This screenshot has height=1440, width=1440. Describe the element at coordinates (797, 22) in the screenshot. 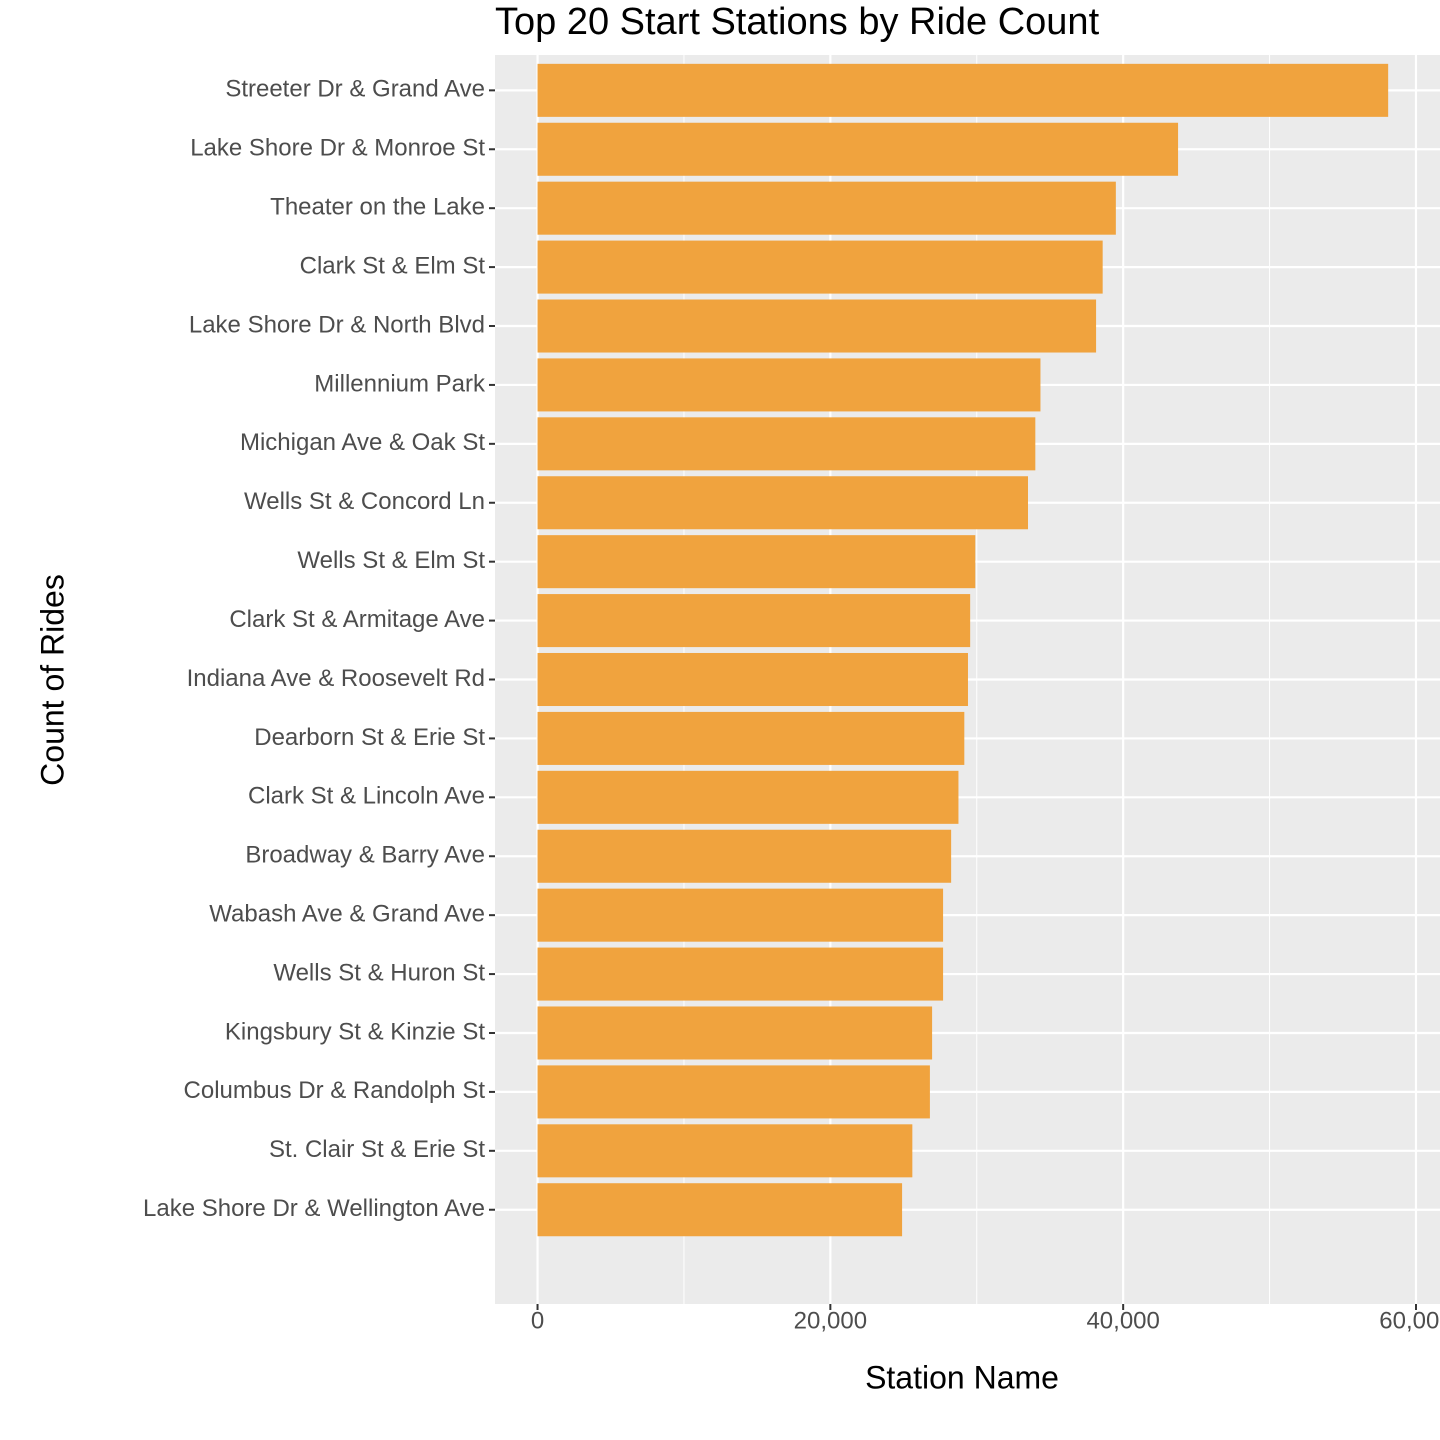

I see `chart-title: Top 20 Start Stations by Ride Count` at that location.